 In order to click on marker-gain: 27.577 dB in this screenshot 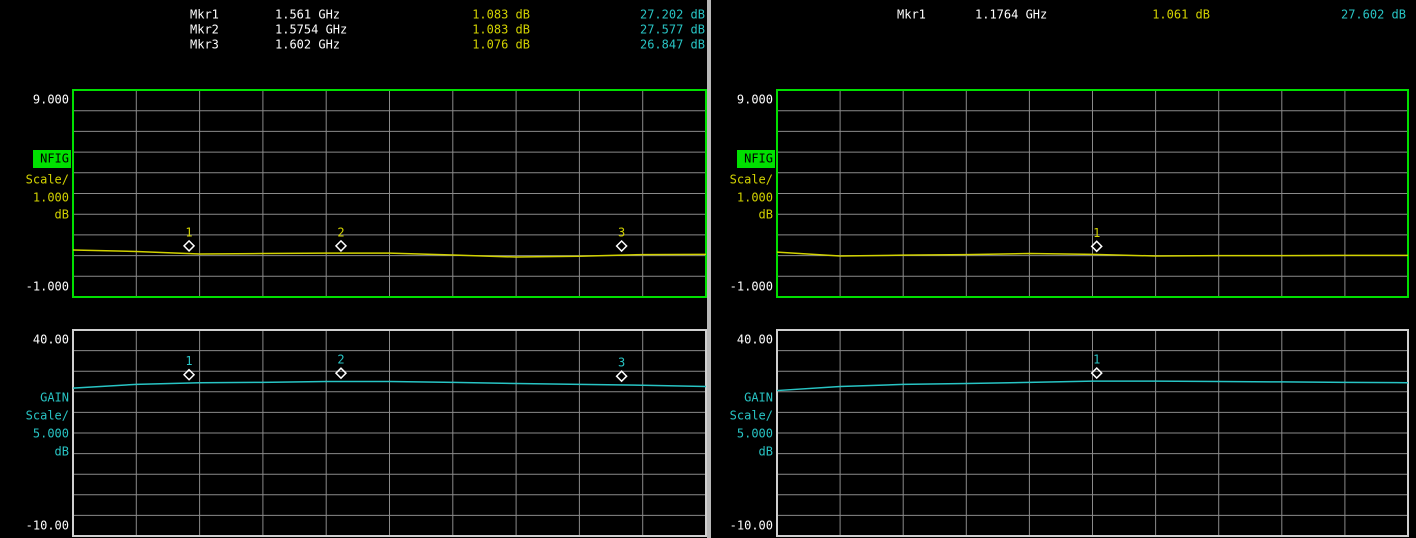, I will do `click(672, 30)`.